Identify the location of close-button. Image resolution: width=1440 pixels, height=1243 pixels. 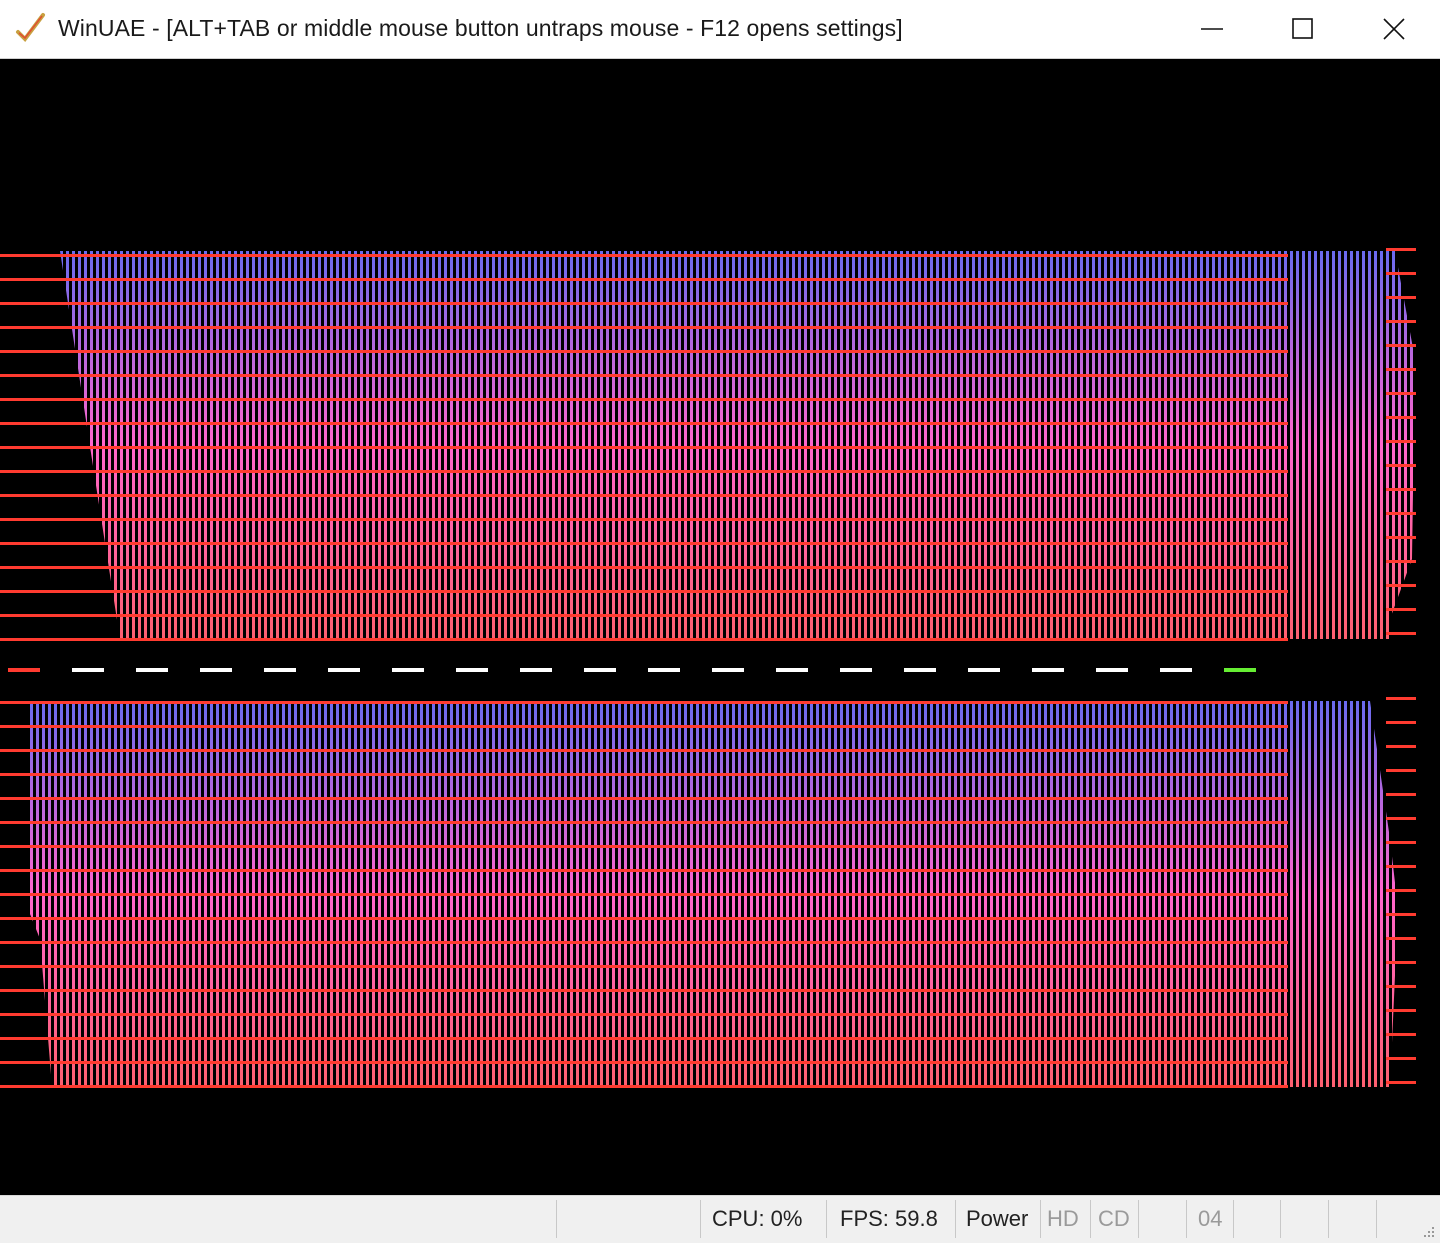
(1394, 29).